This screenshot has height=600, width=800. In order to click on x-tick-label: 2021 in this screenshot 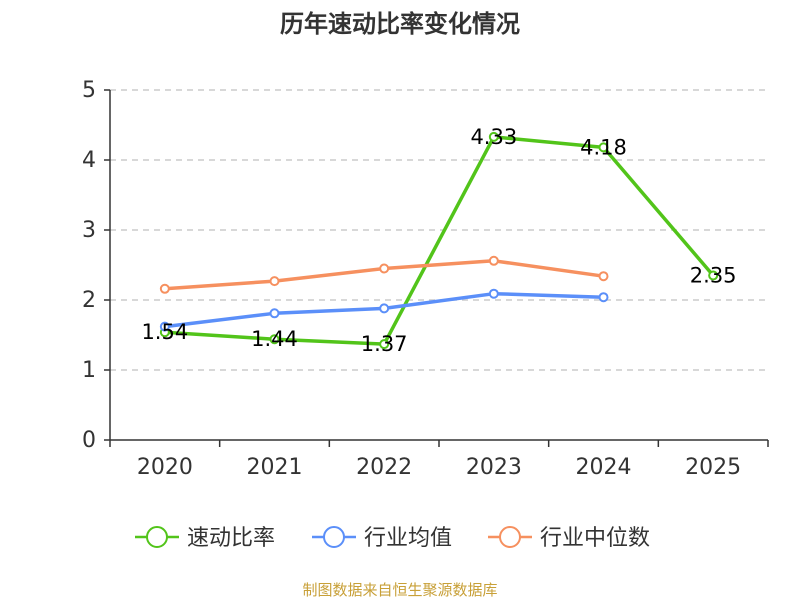, I will do `click(275, 467)`.